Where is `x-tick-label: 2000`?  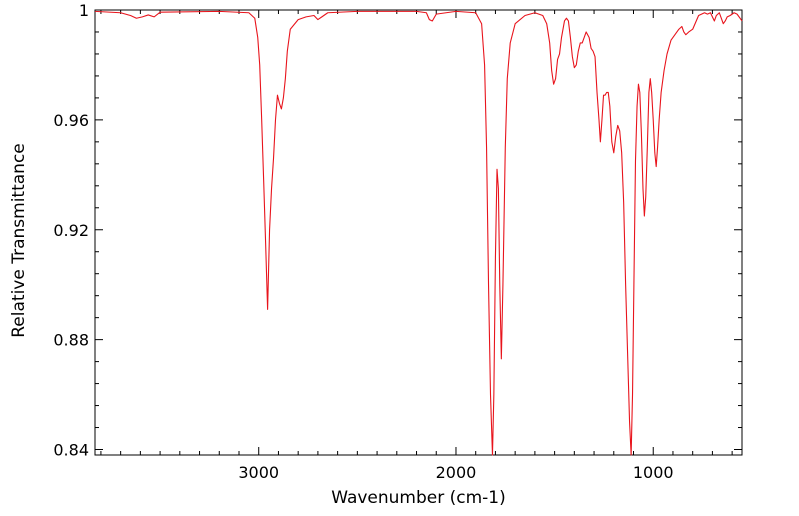 x-tick-label: 2000 is located at coordinates (456, 472).